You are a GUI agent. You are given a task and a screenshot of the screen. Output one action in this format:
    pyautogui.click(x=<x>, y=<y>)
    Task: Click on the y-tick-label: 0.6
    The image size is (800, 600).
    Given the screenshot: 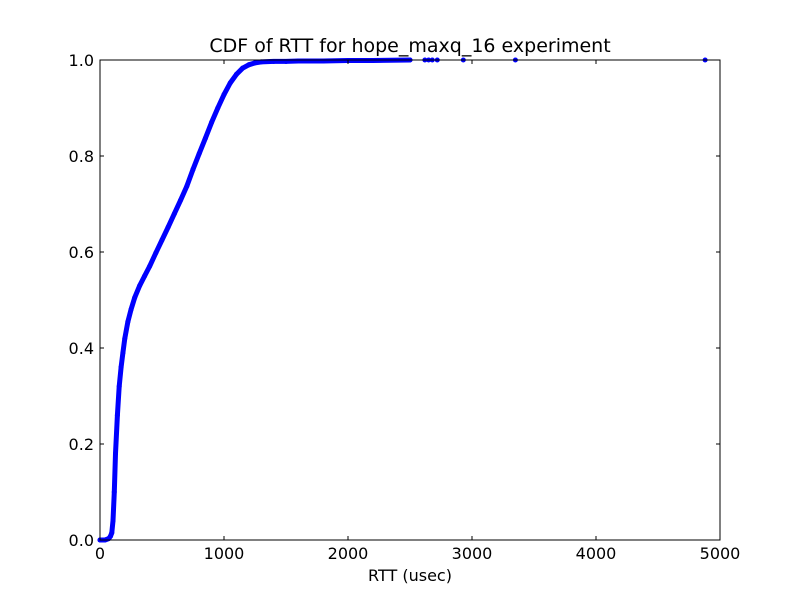 What is the action you would take?
    pyautogui.click(x=81, y=252)
    